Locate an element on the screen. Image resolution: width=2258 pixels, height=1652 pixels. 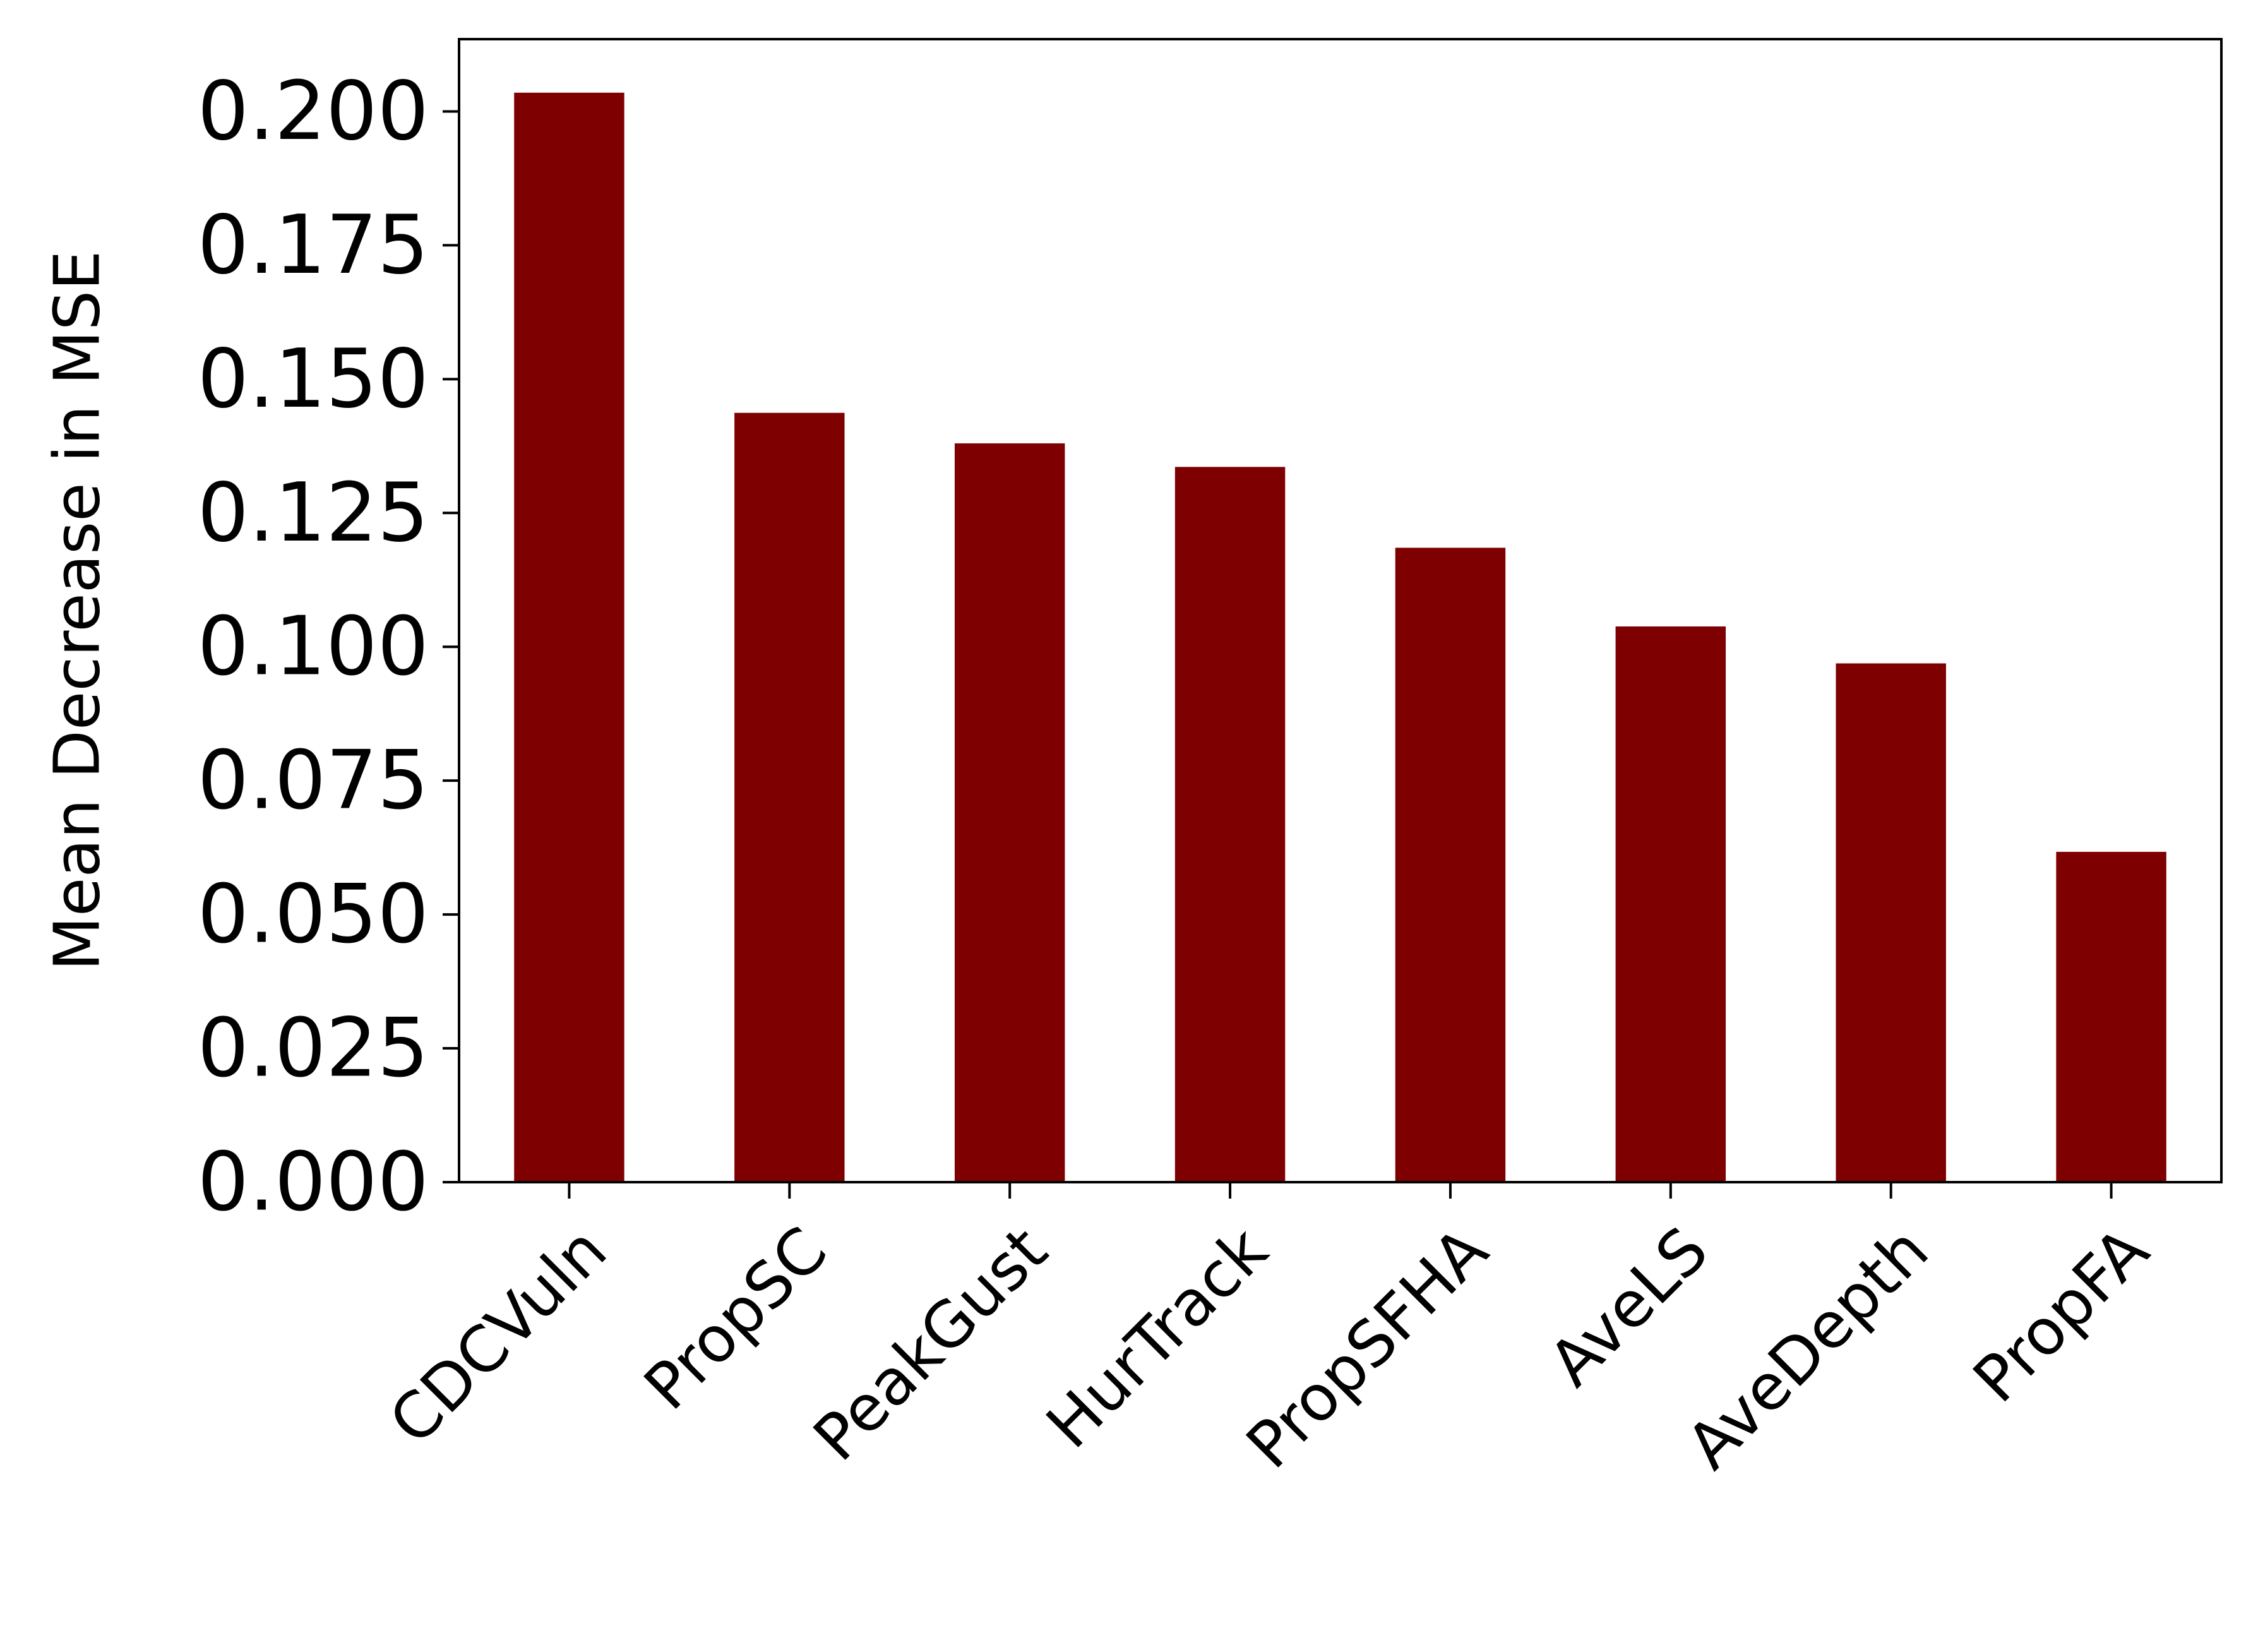
x-tick-label: PropFA is located at coordinates (2061, 1315).